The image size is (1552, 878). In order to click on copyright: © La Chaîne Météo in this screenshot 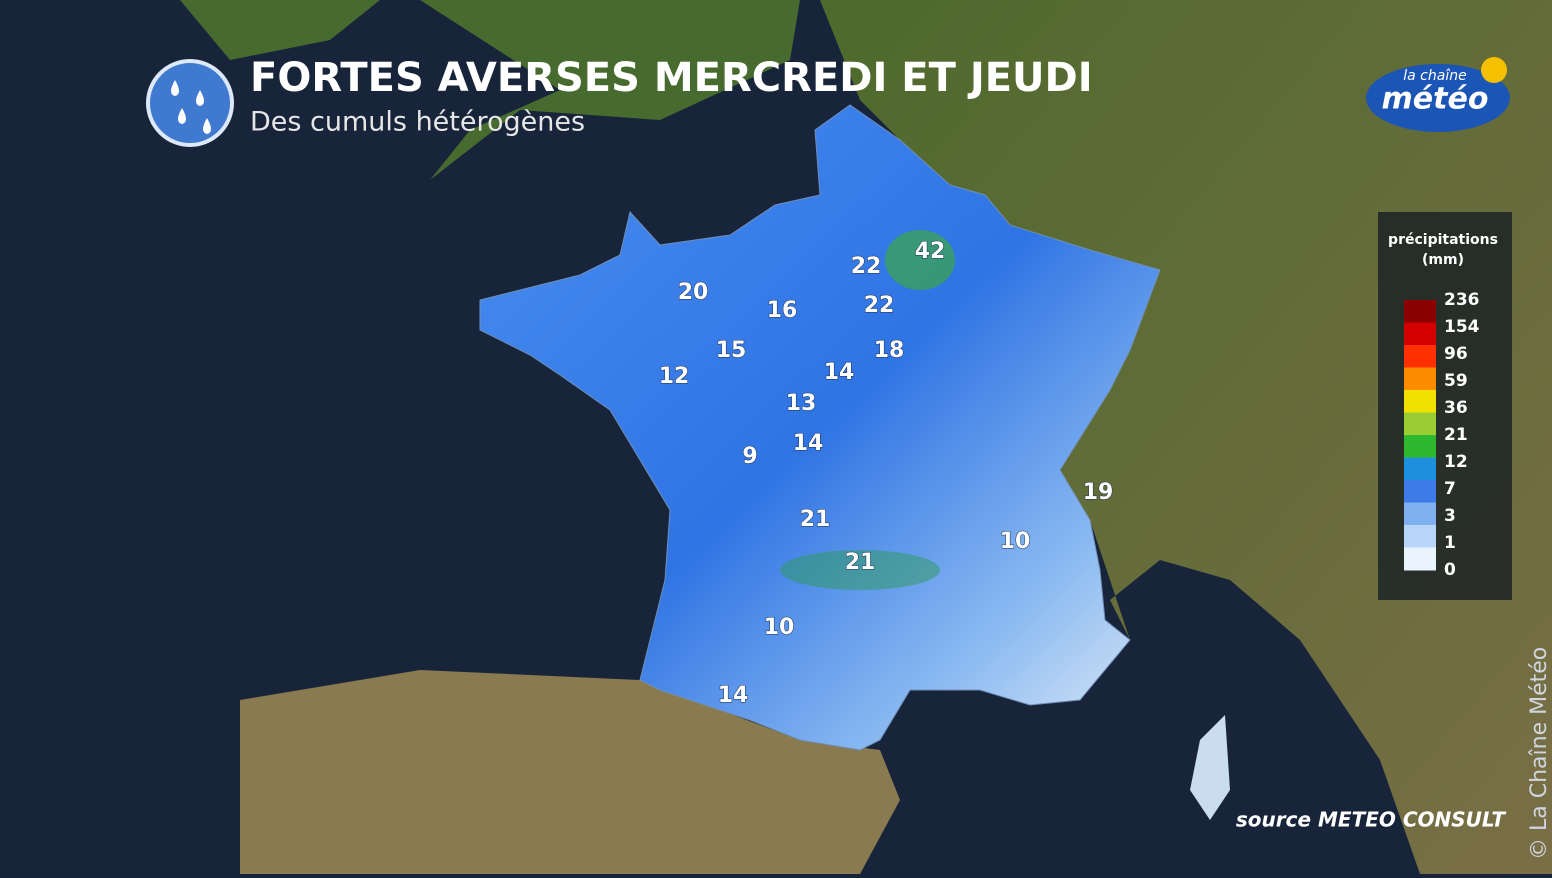, I will do `click(1539, 753)`.